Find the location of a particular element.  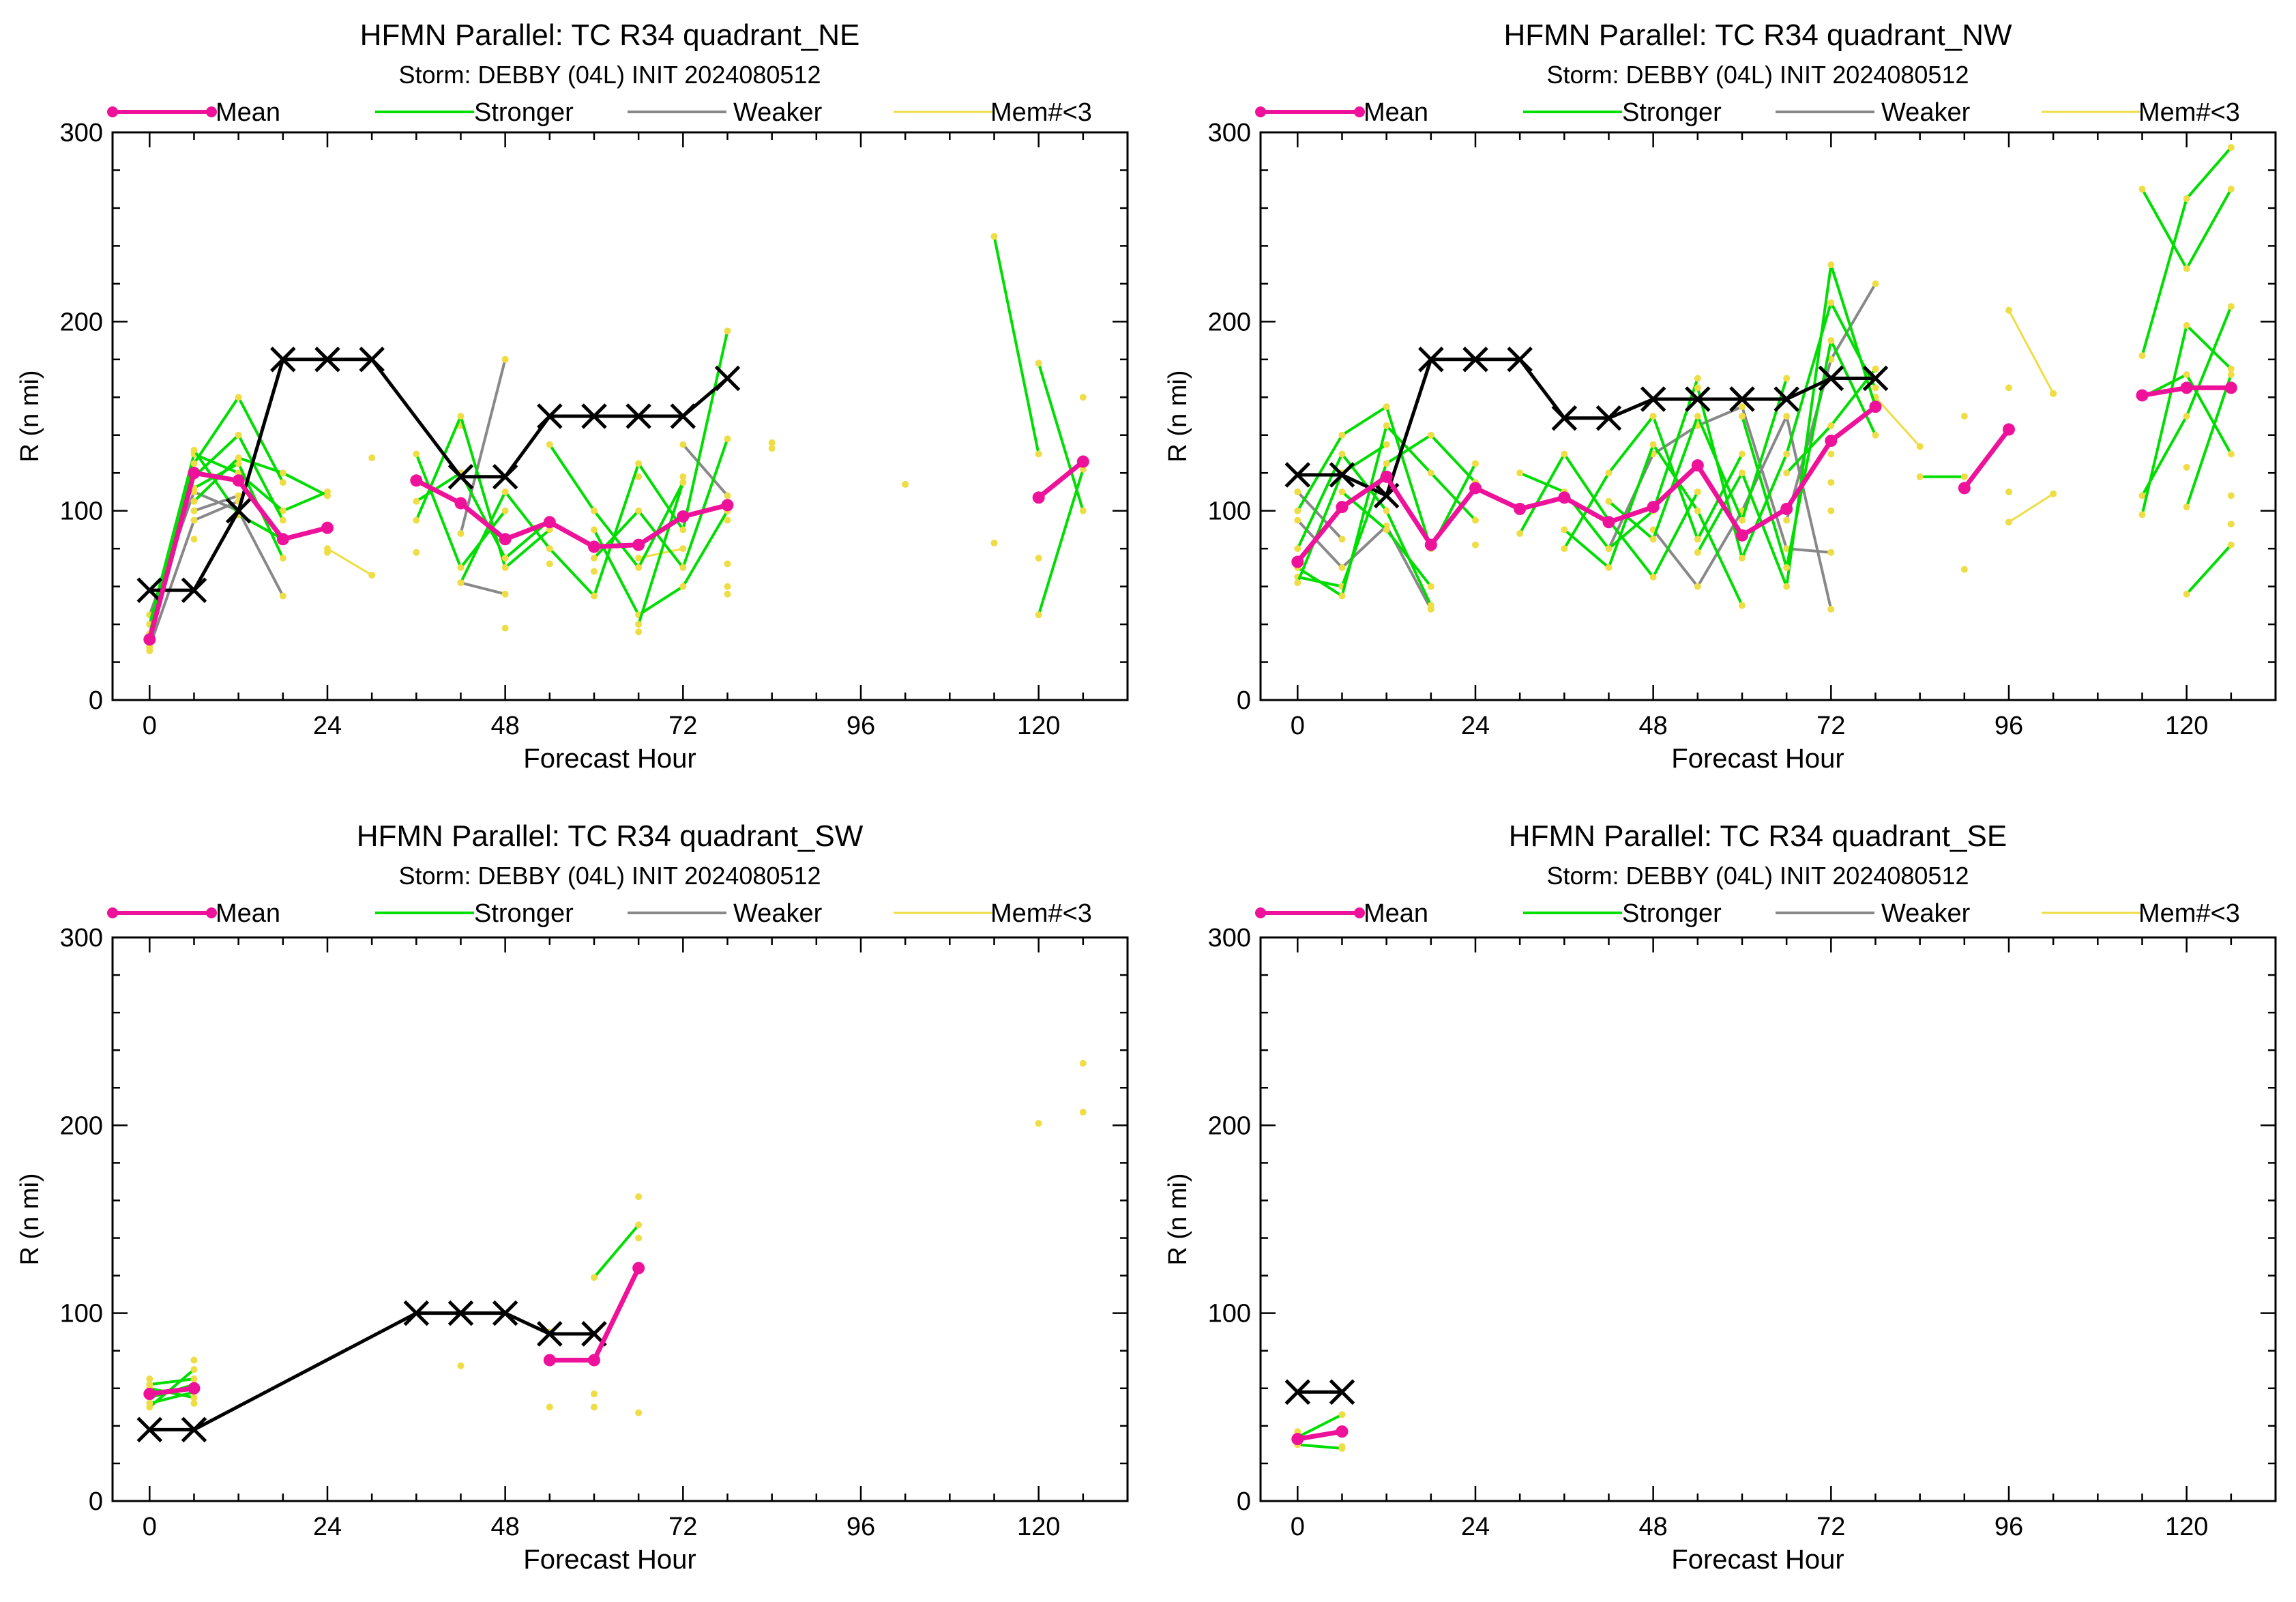

weaker-member-line is located at coordinates (483, 446).